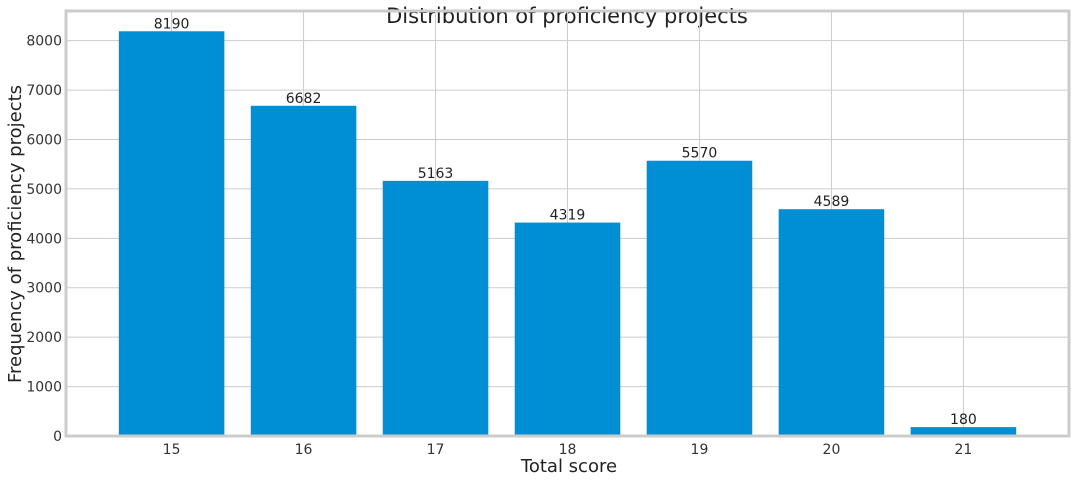 Image resolution: width=1077 pixels, height=483 pixels. I want to click on y-axis-ticks: 0 1000 2000 3000 4000 5000 6000 7000 8000, so click(44, 239).